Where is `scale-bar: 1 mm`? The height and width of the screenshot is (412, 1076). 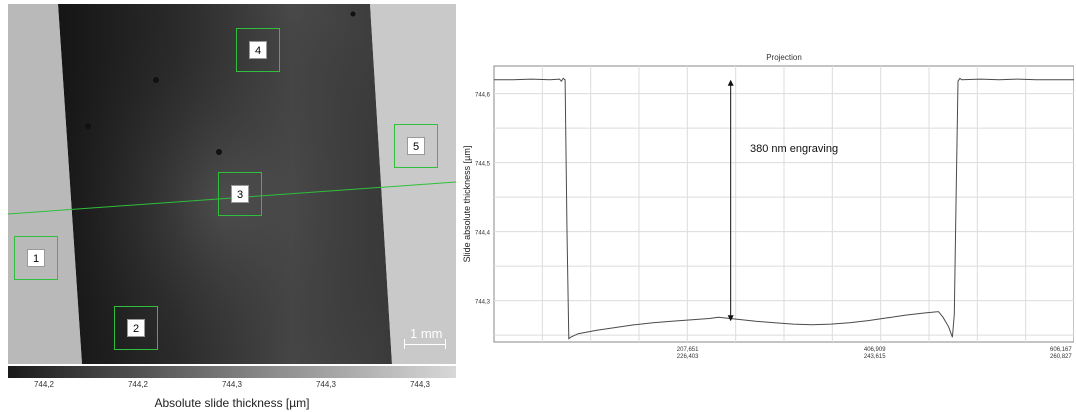 scale-bar: 1 mm is located at coordinates (425, 338).